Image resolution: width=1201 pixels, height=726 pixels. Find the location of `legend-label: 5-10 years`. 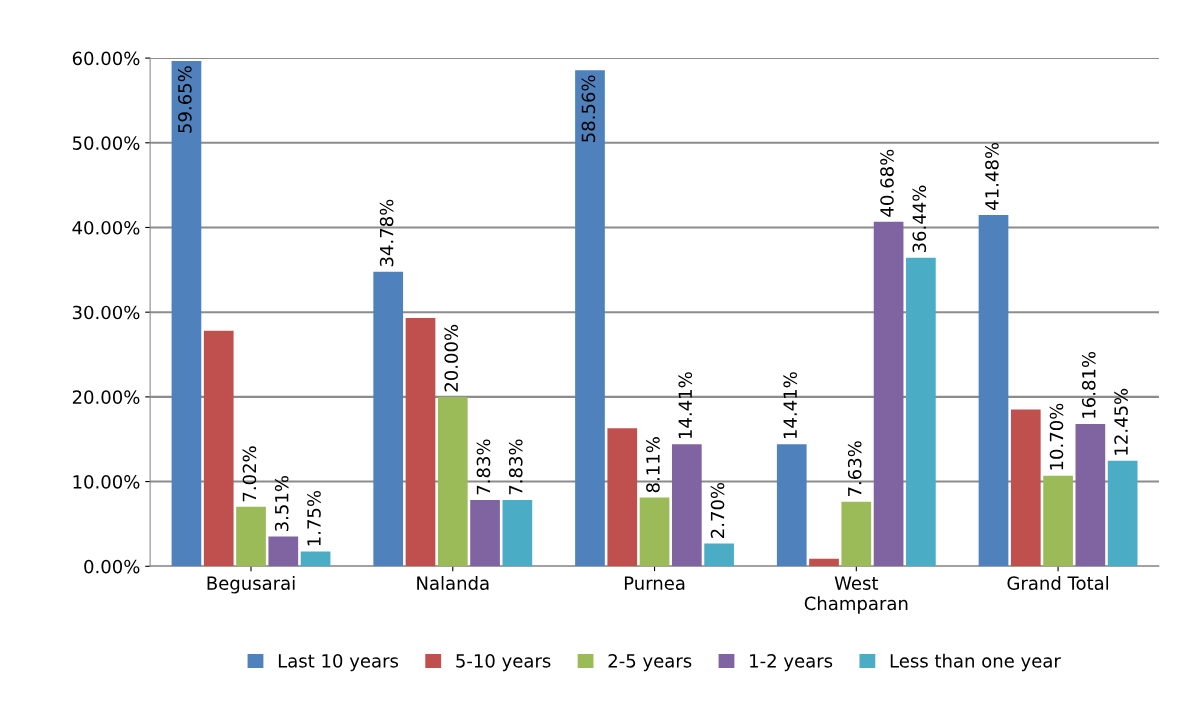

legend-label: 5-10 years is located at coordinates (503, 663).